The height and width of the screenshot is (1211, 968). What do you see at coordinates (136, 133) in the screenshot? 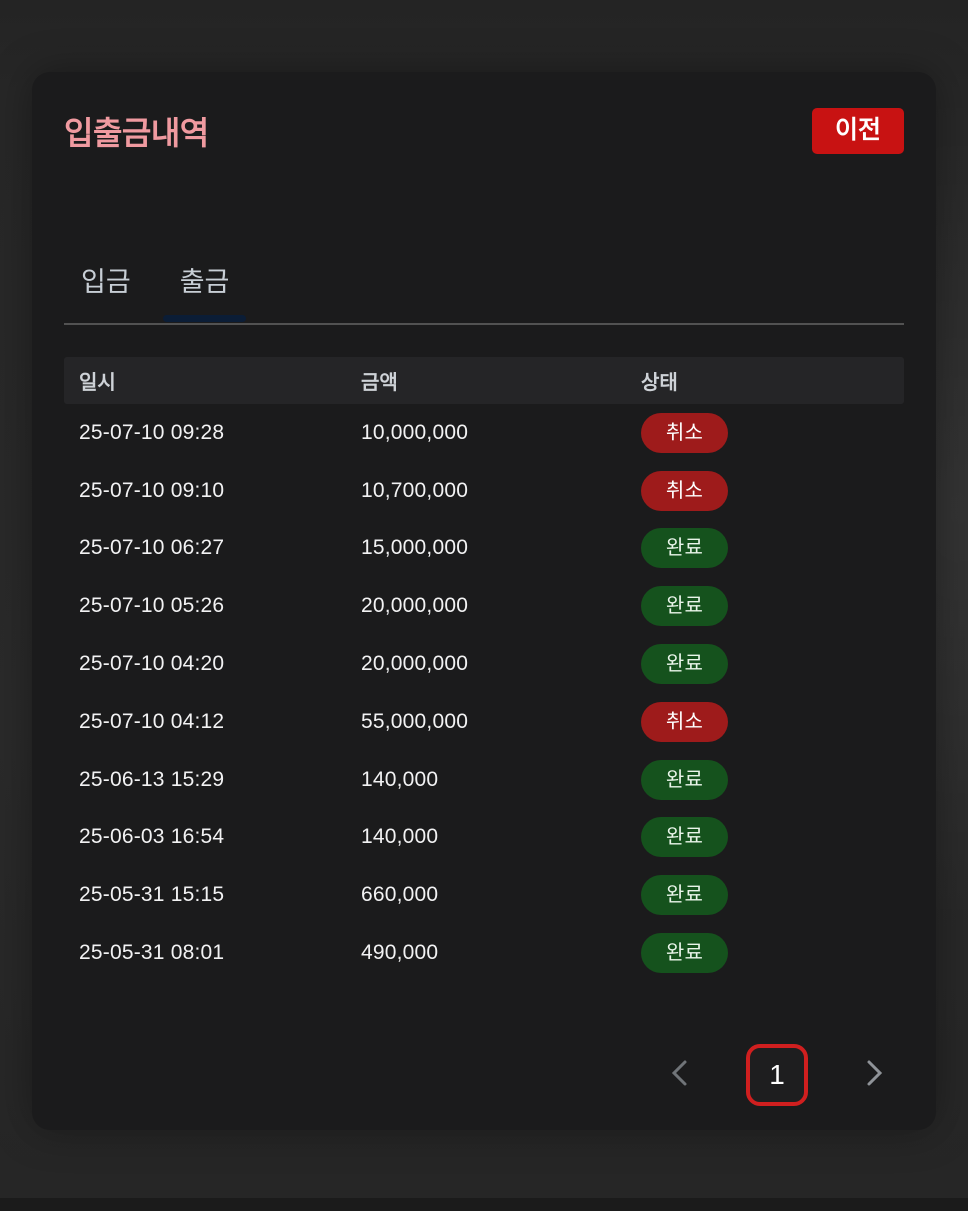
I see `page-title: 입출금내역` at bounding box center [136, 133].